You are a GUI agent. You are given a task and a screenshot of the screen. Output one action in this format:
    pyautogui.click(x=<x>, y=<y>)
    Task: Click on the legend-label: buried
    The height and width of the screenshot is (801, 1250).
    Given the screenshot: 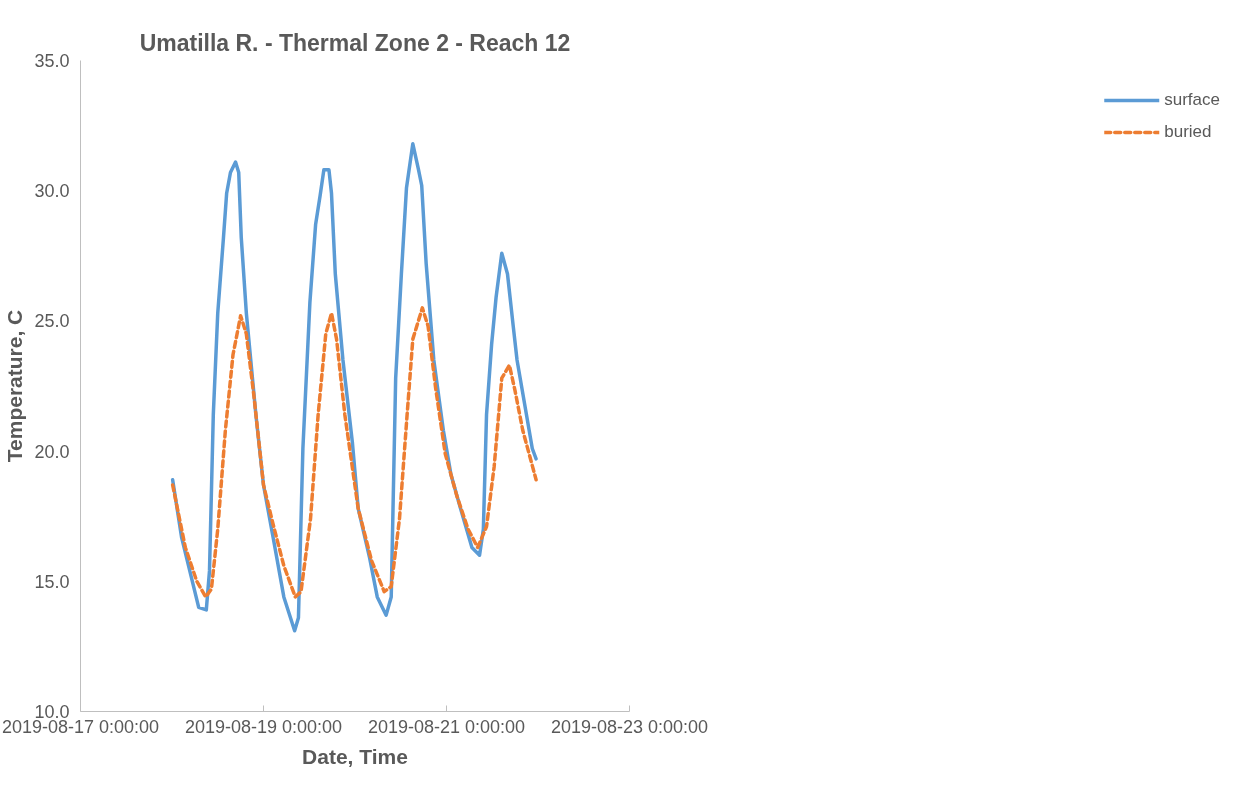 What is the action you would take?
    pyautogui.click(x=1188, y=132)
    